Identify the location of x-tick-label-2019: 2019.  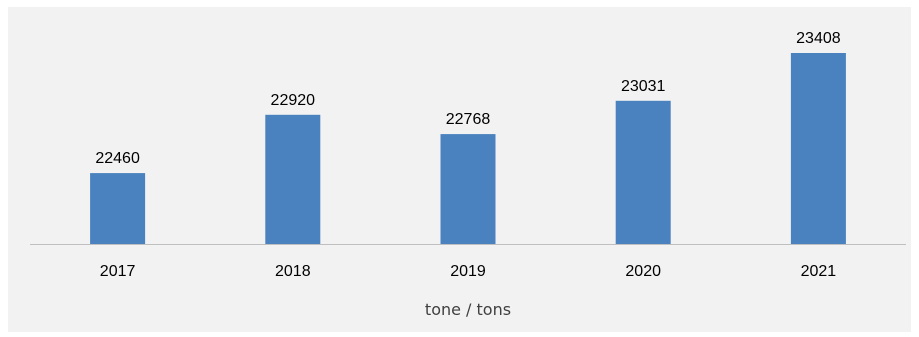
(468, 271).